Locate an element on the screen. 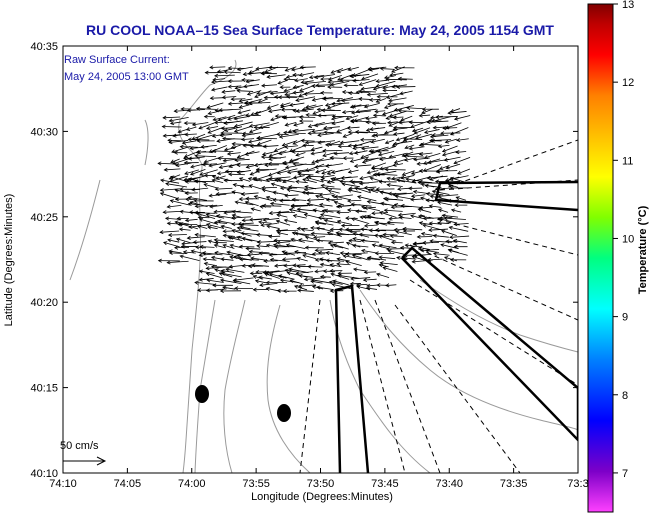 The height and width of the screenshot is (515, 651). colorbar-ticks: 13 12 11 10 9 8 7 is located at coordinates (623, 240).